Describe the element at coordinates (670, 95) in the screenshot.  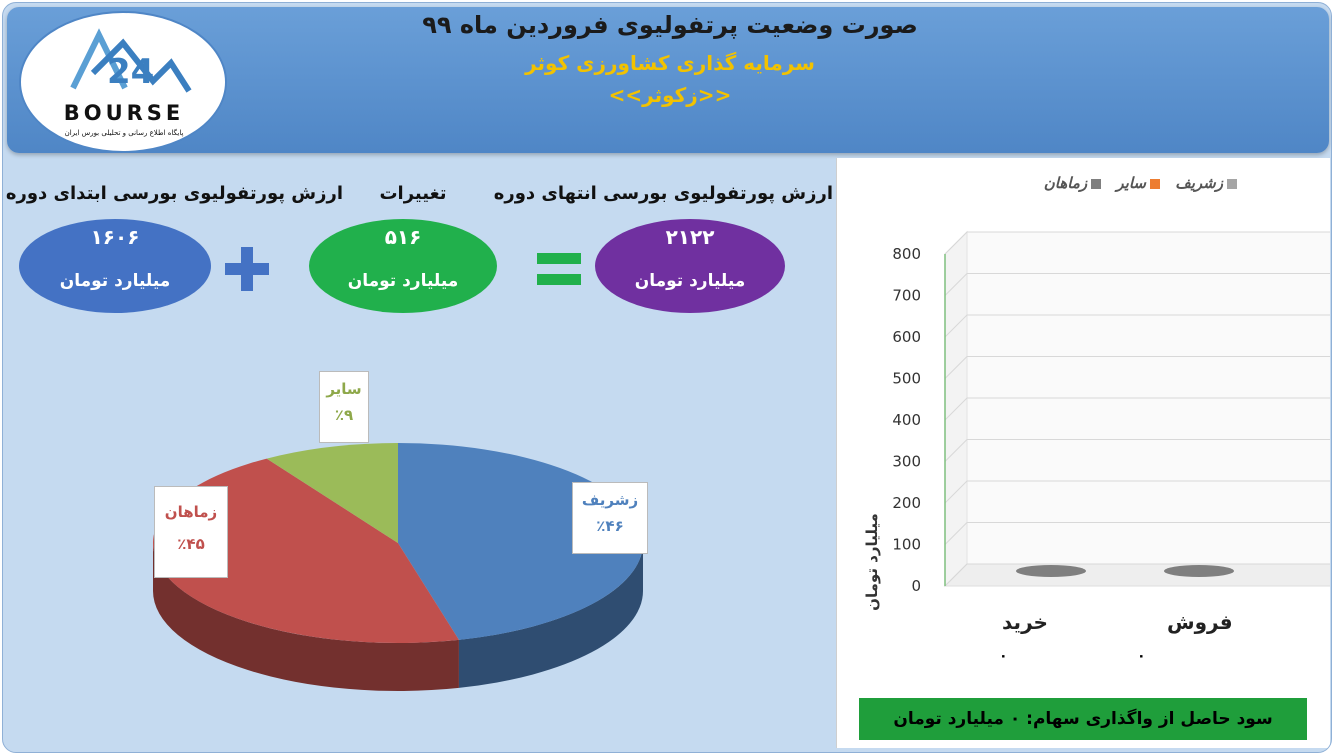
I see `ticker-symbol: <<زکوثر>>` at that location.